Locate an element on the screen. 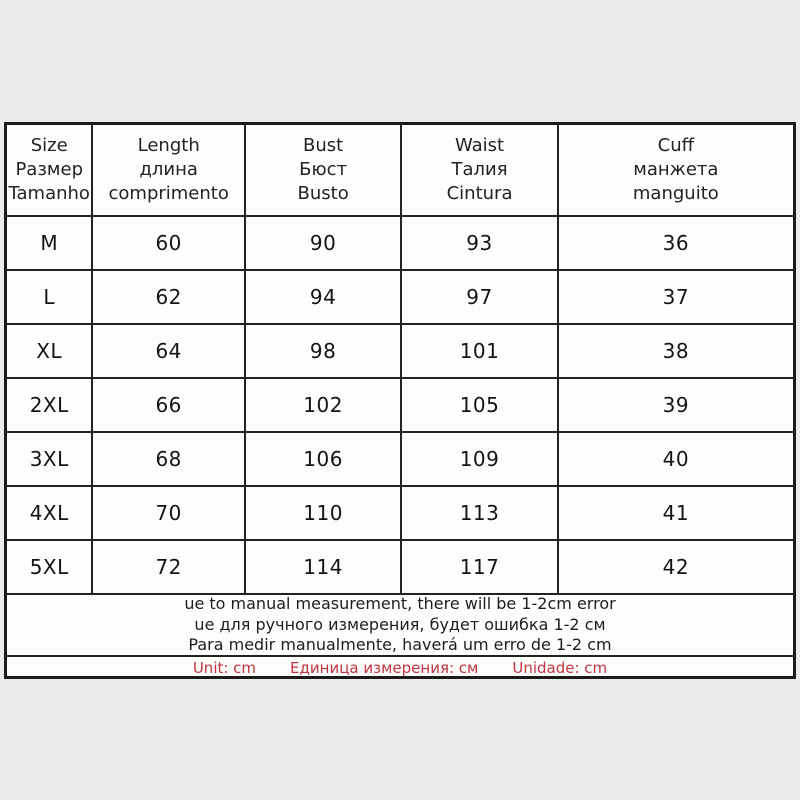 The image size is (800, 800). unit-label-en: Unit: cm is located at coordinates (224, 667).